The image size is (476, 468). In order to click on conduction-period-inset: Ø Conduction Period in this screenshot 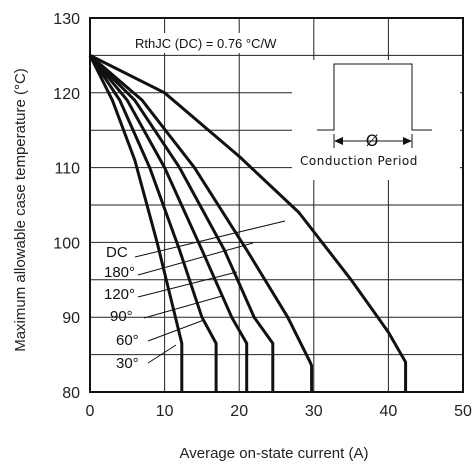, I will do `click(376, 120)`.